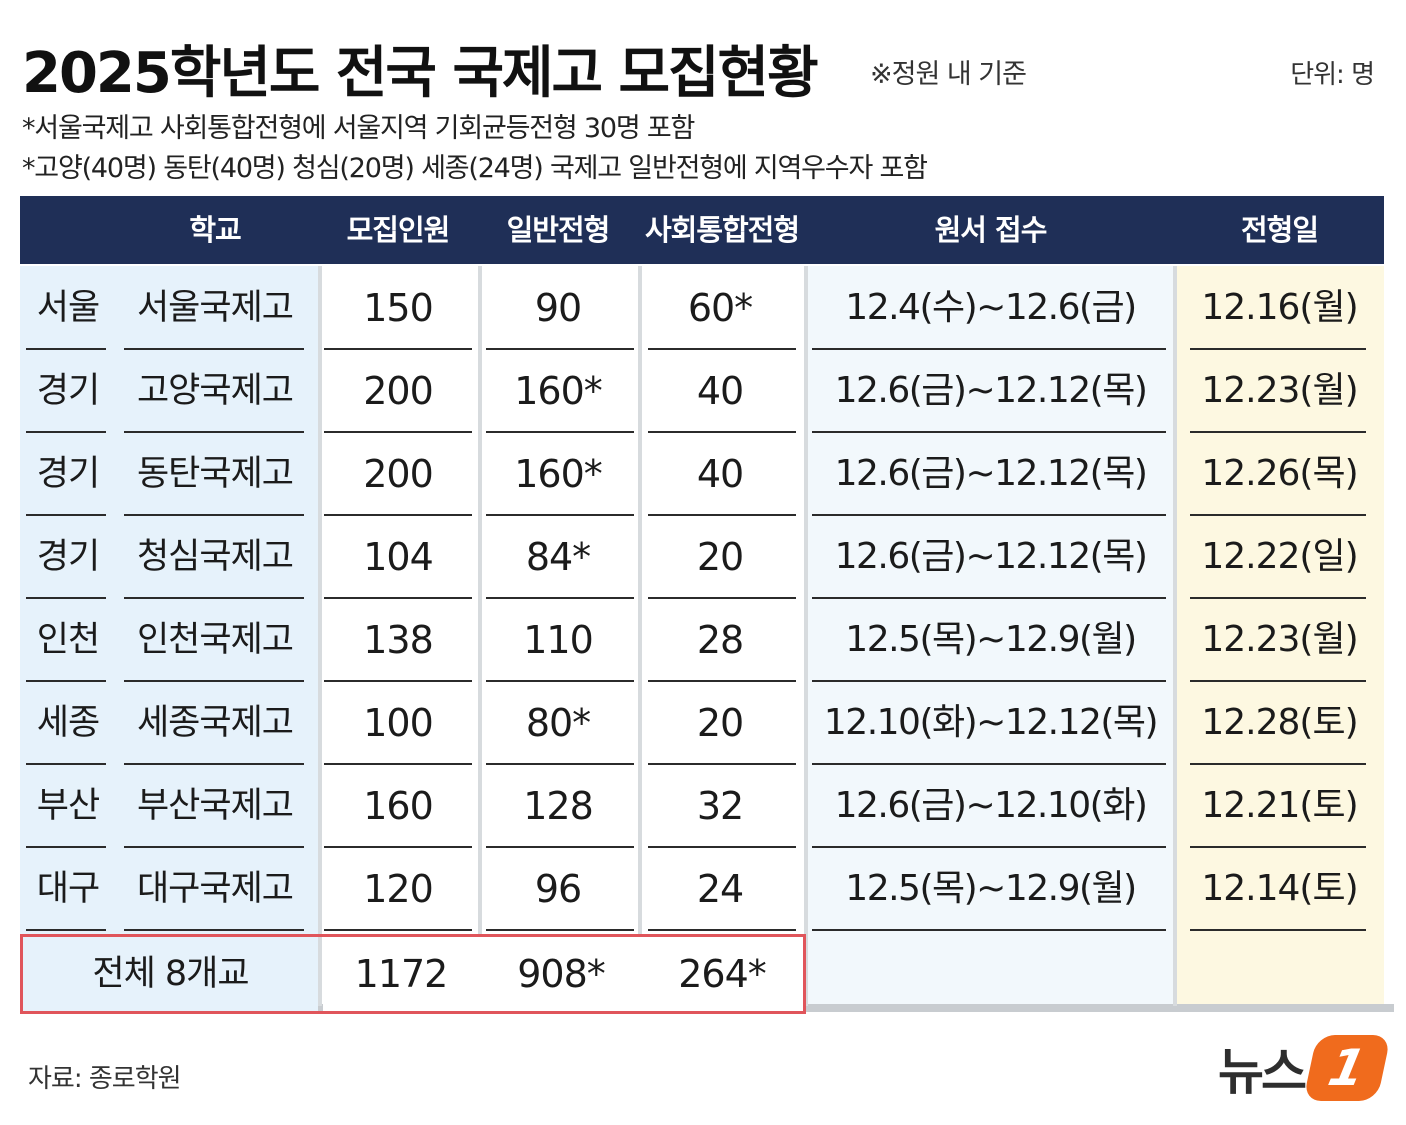 This screenshot has height=1125, width=1406. I want to click on cell-social: 40, so click(720, 391).